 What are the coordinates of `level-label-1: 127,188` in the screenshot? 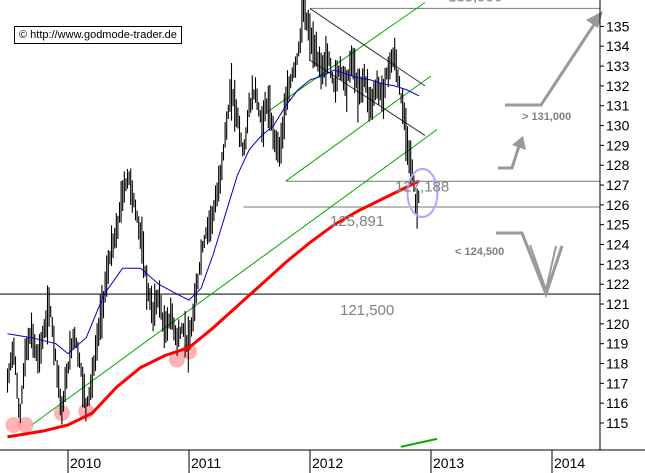 It's located at (422, 186).